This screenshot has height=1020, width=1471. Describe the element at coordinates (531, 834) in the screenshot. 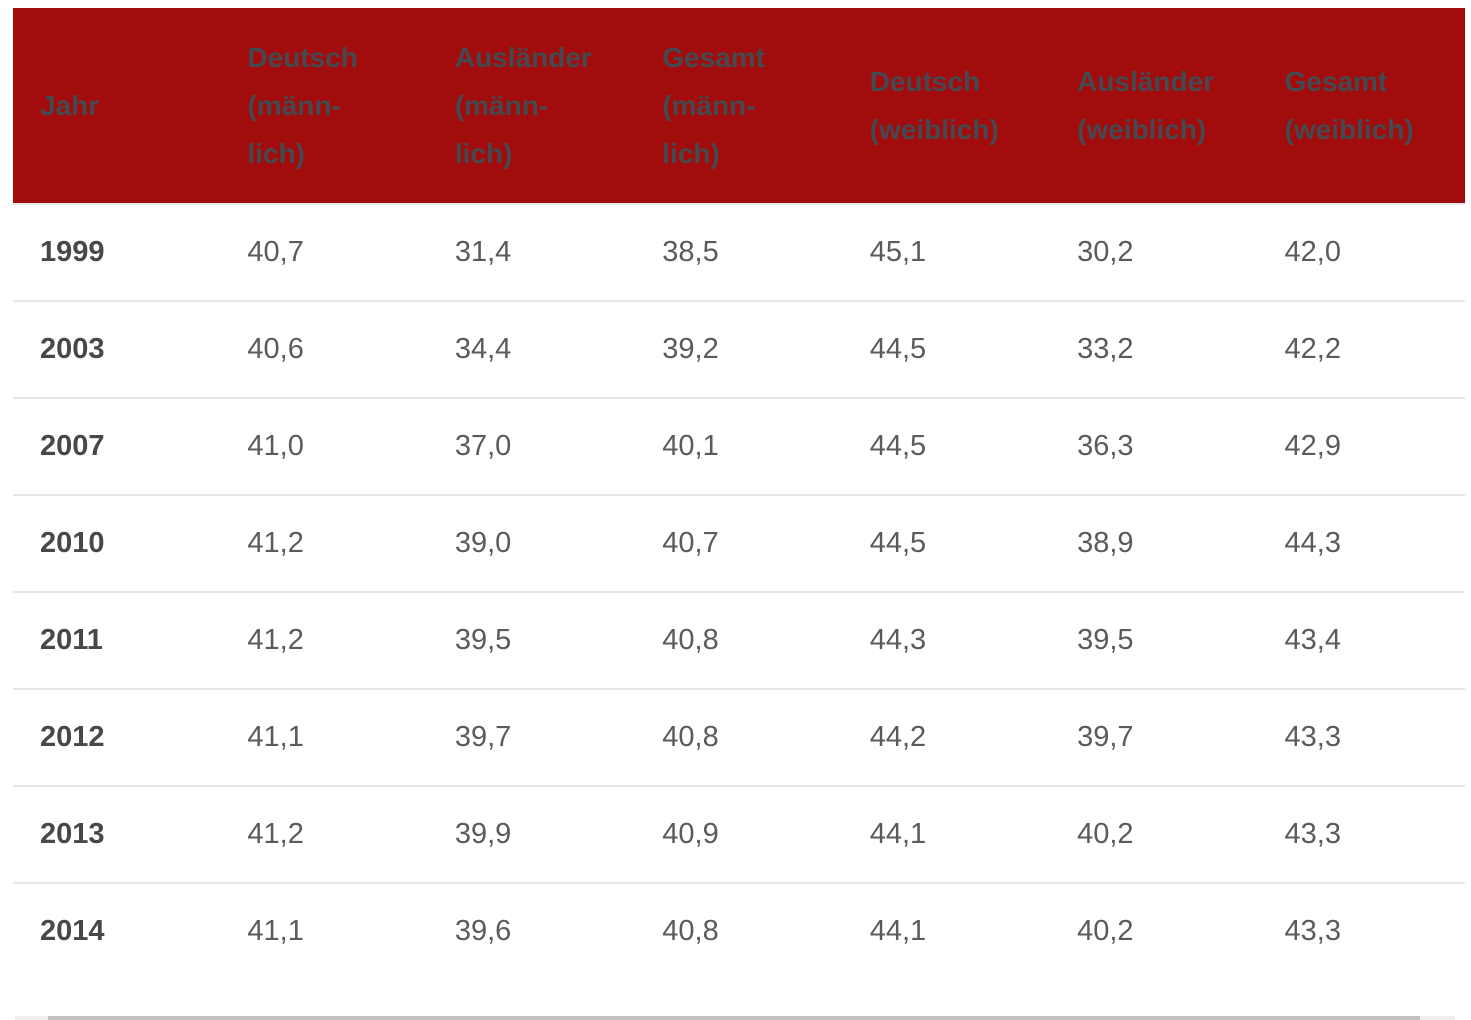

I see `value-cell: 39,9` at that location.